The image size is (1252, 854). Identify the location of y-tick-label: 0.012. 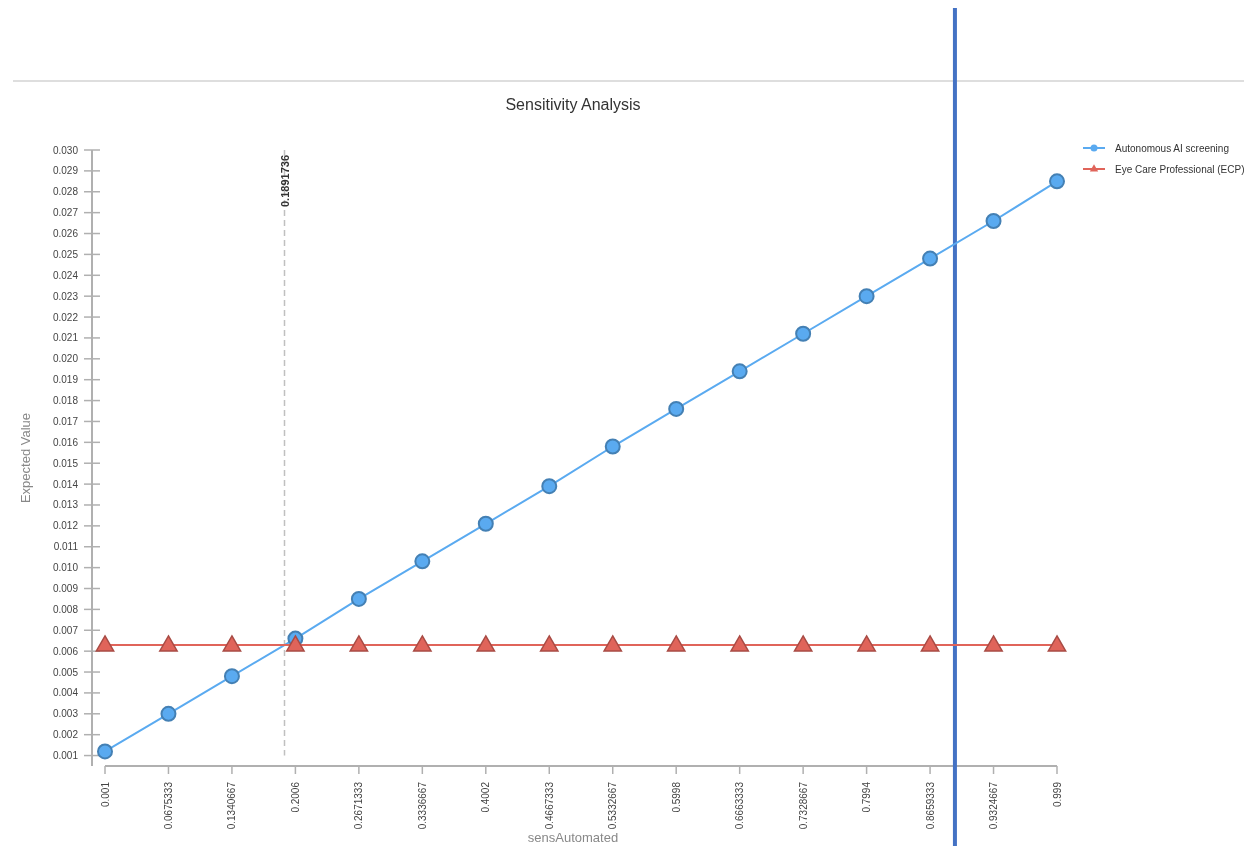
(65, 526).